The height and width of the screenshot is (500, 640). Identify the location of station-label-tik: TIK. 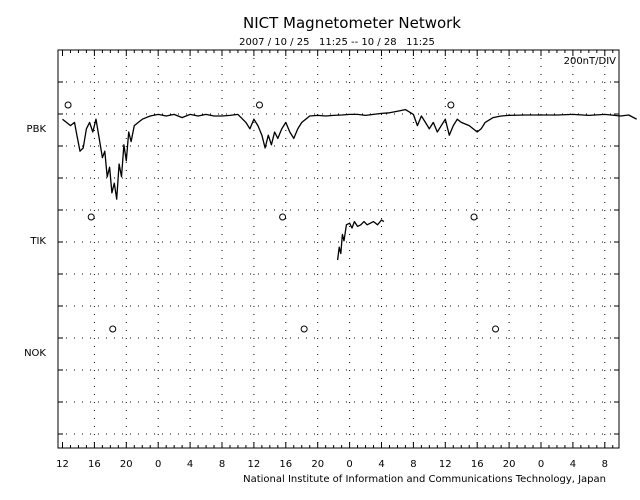
(37, 241).